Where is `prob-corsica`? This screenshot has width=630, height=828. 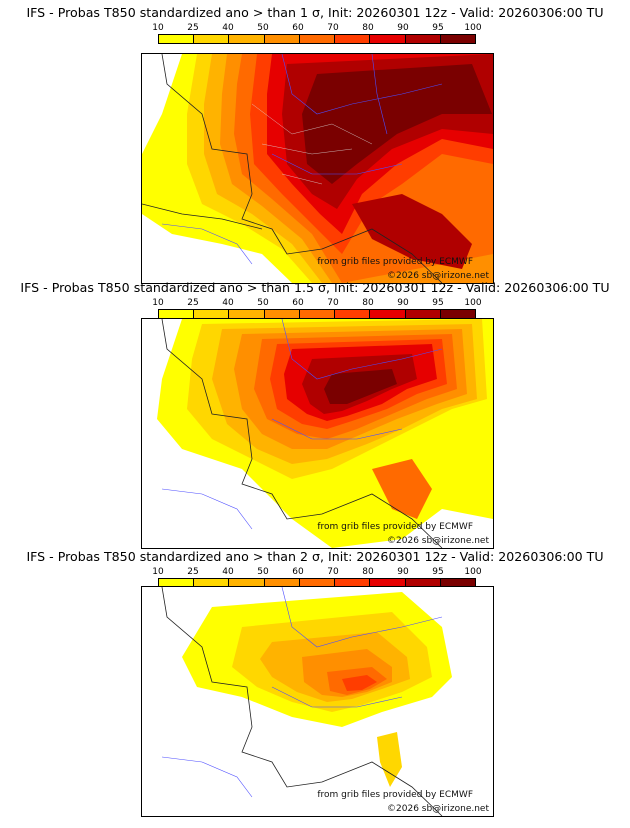 prob-corsica is located at coordinates (389, 759).